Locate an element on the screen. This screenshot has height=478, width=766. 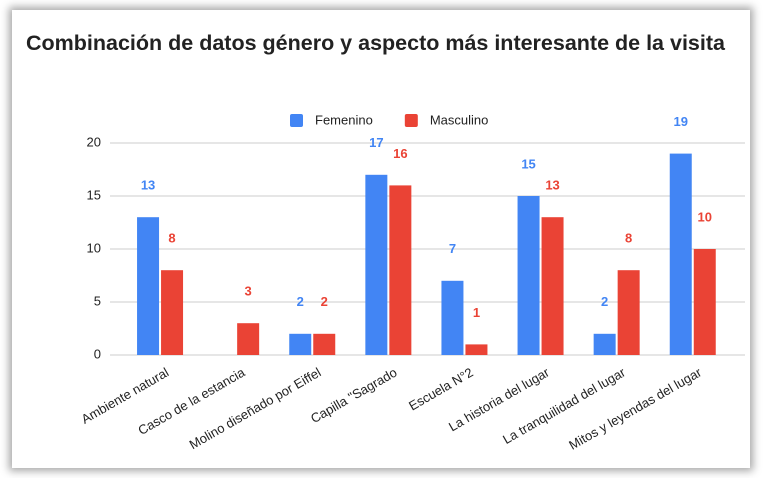
value-label: 15 is located at coordinates (528, 163).